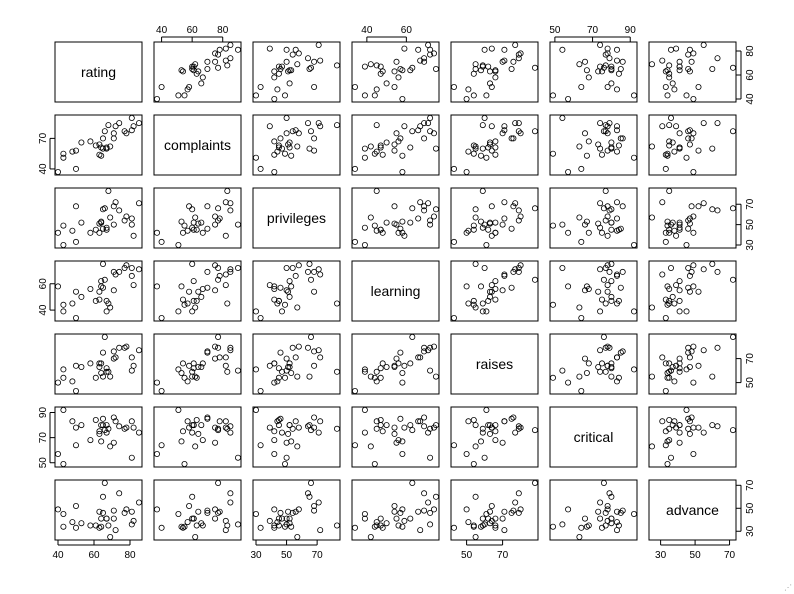  What do you see at coordinates (788, 587) in the screenshot?
I see `resize-grip: ⋰` at bounding box center [788, 587].